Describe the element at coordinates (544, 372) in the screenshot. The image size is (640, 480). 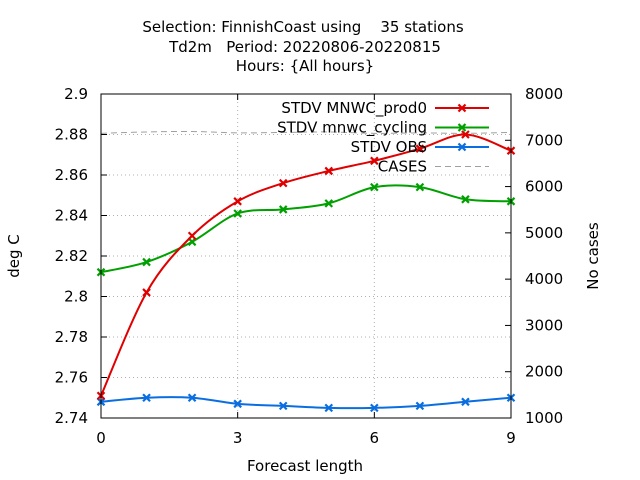
I see `y2-tick-label: 2000` at that location.